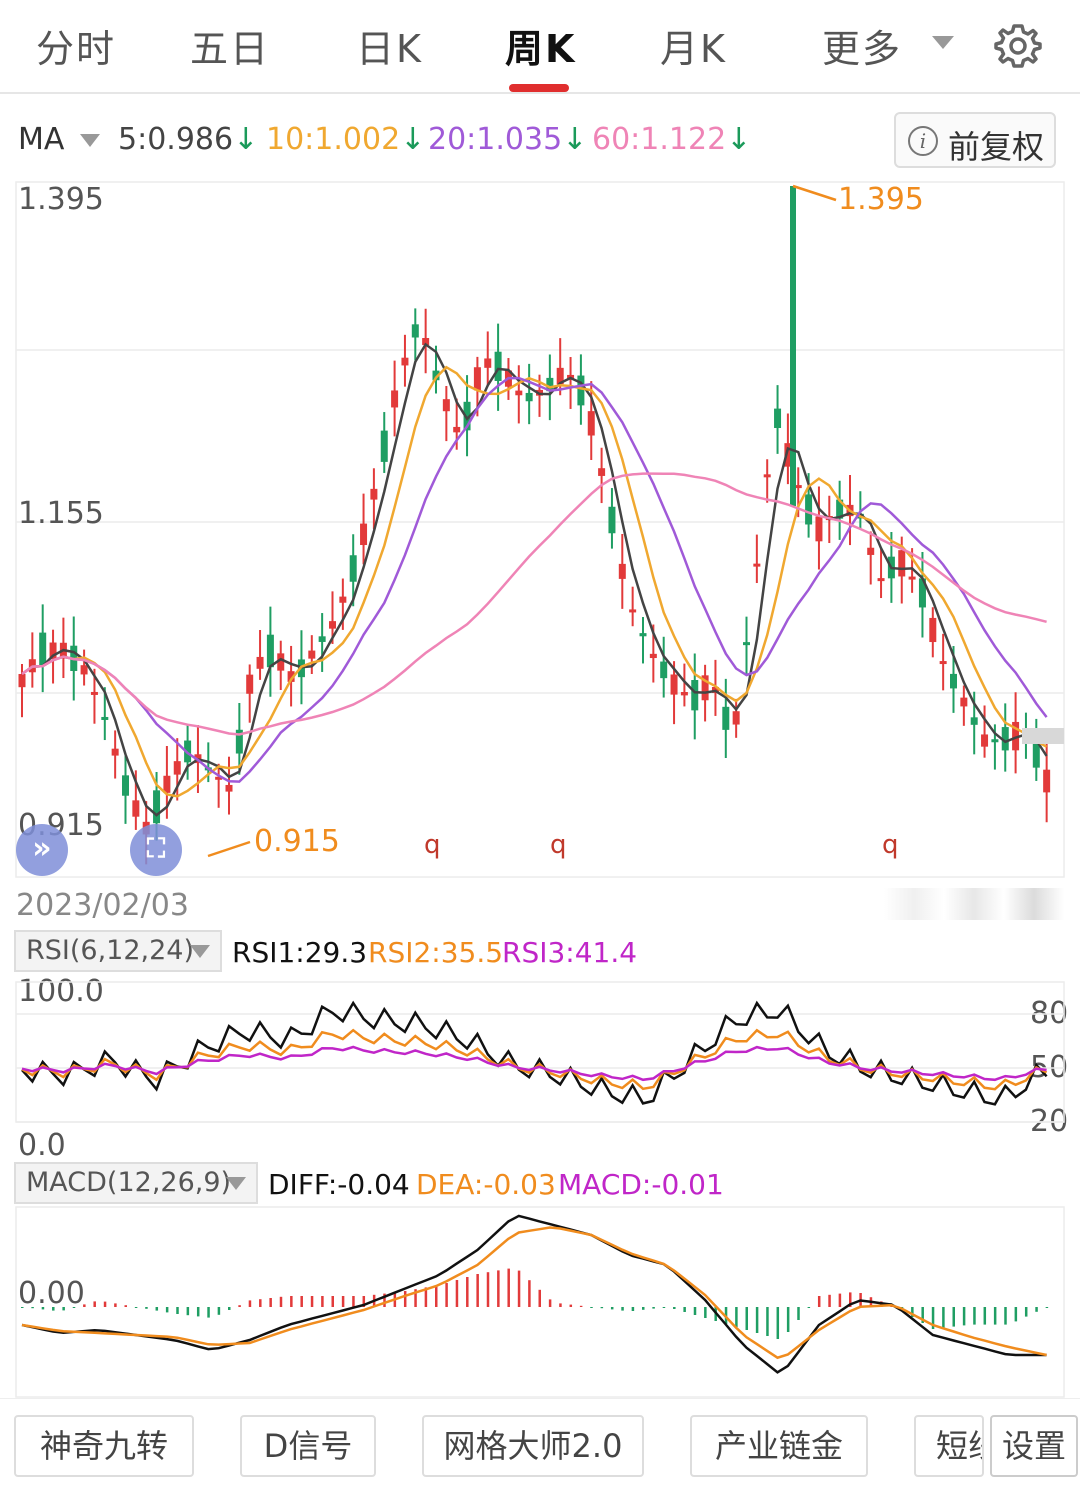  What do you see at coordinates (659, 139) in the screenshot?
I see `ma60-text: 60:1.122` at bounding box center [659, 139].